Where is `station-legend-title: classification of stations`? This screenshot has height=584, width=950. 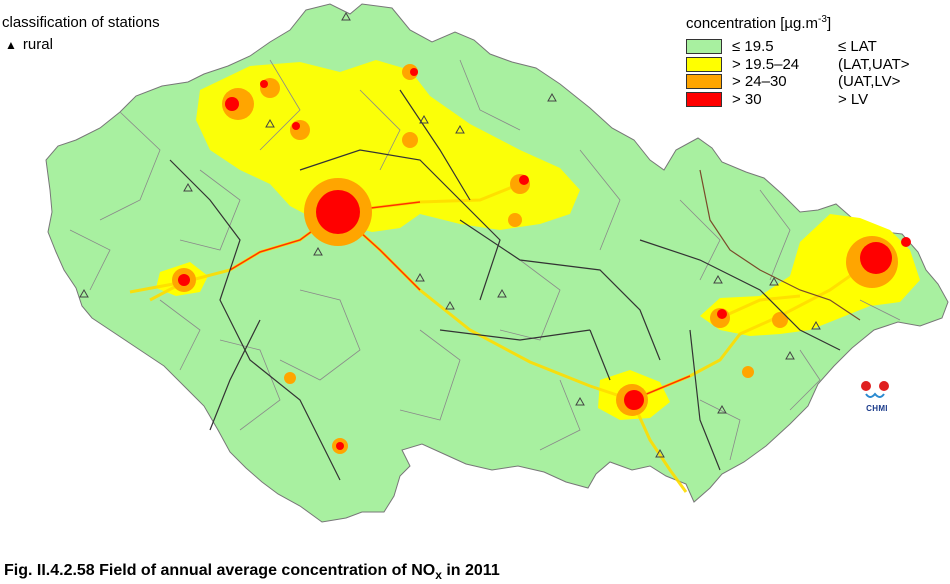
station-legend-title: classification of stations is located at coordinates (81, 22).